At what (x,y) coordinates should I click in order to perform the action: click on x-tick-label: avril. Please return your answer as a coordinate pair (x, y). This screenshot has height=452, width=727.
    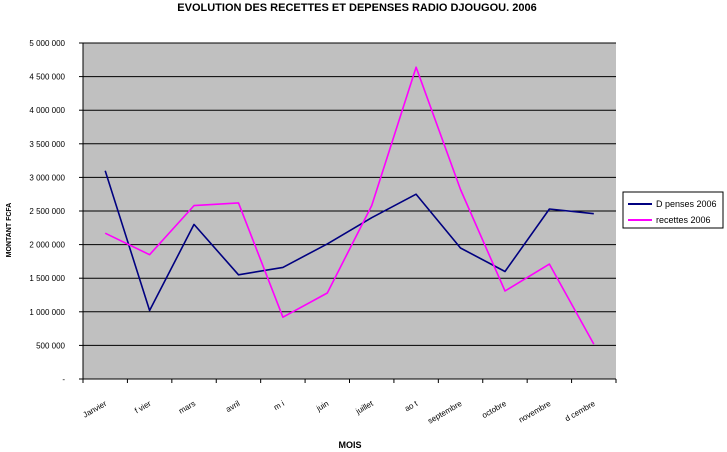
    Looking at the image, I should click on (232, 406).